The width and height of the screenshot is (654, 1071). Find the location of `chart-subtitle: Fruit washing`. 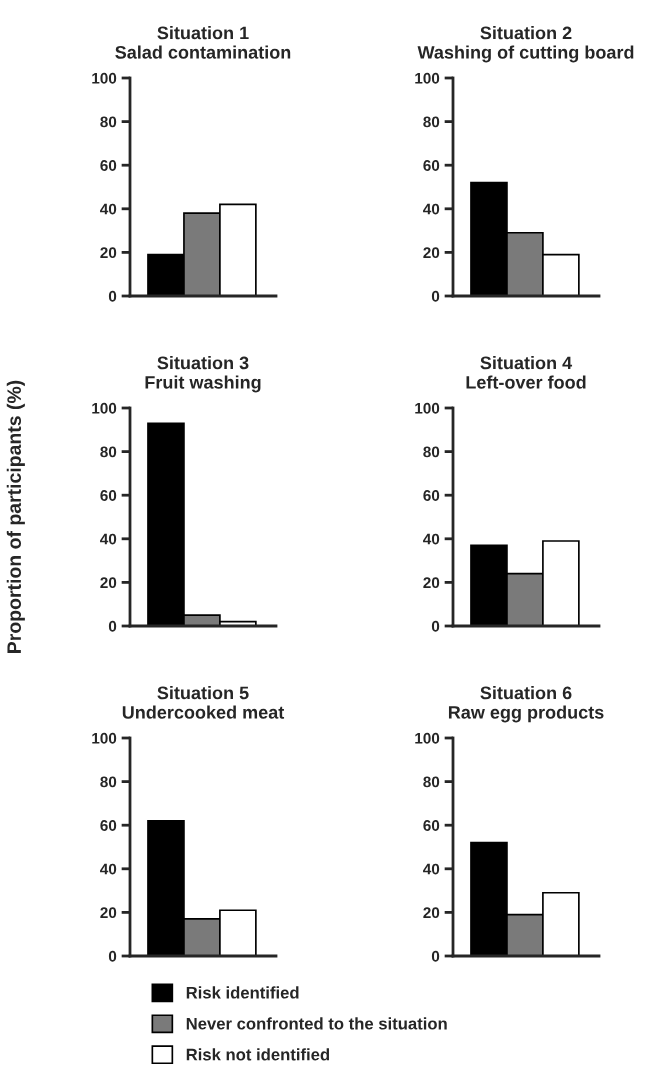

chart-subtitle: Fruit washing is located at coordinates (203, 384).